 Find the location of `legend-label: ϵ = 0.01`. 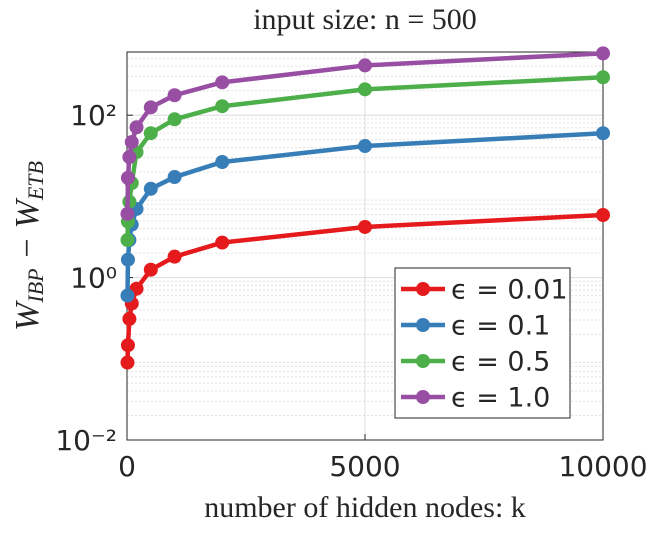

legend-label: ϵ = 0.01 is located at coordinates (509, 290).